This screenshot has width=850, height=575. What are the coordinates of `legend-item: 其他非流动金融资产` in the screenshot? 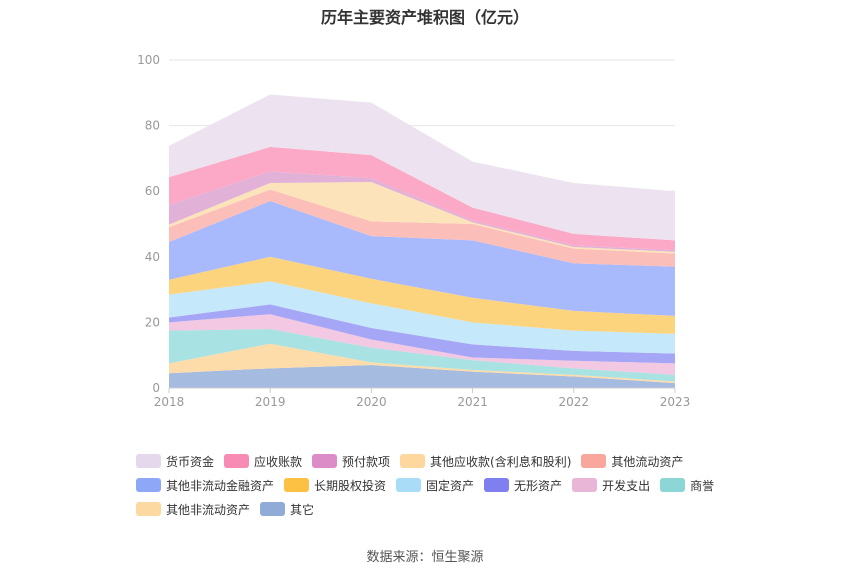 It's located at (205, 485).